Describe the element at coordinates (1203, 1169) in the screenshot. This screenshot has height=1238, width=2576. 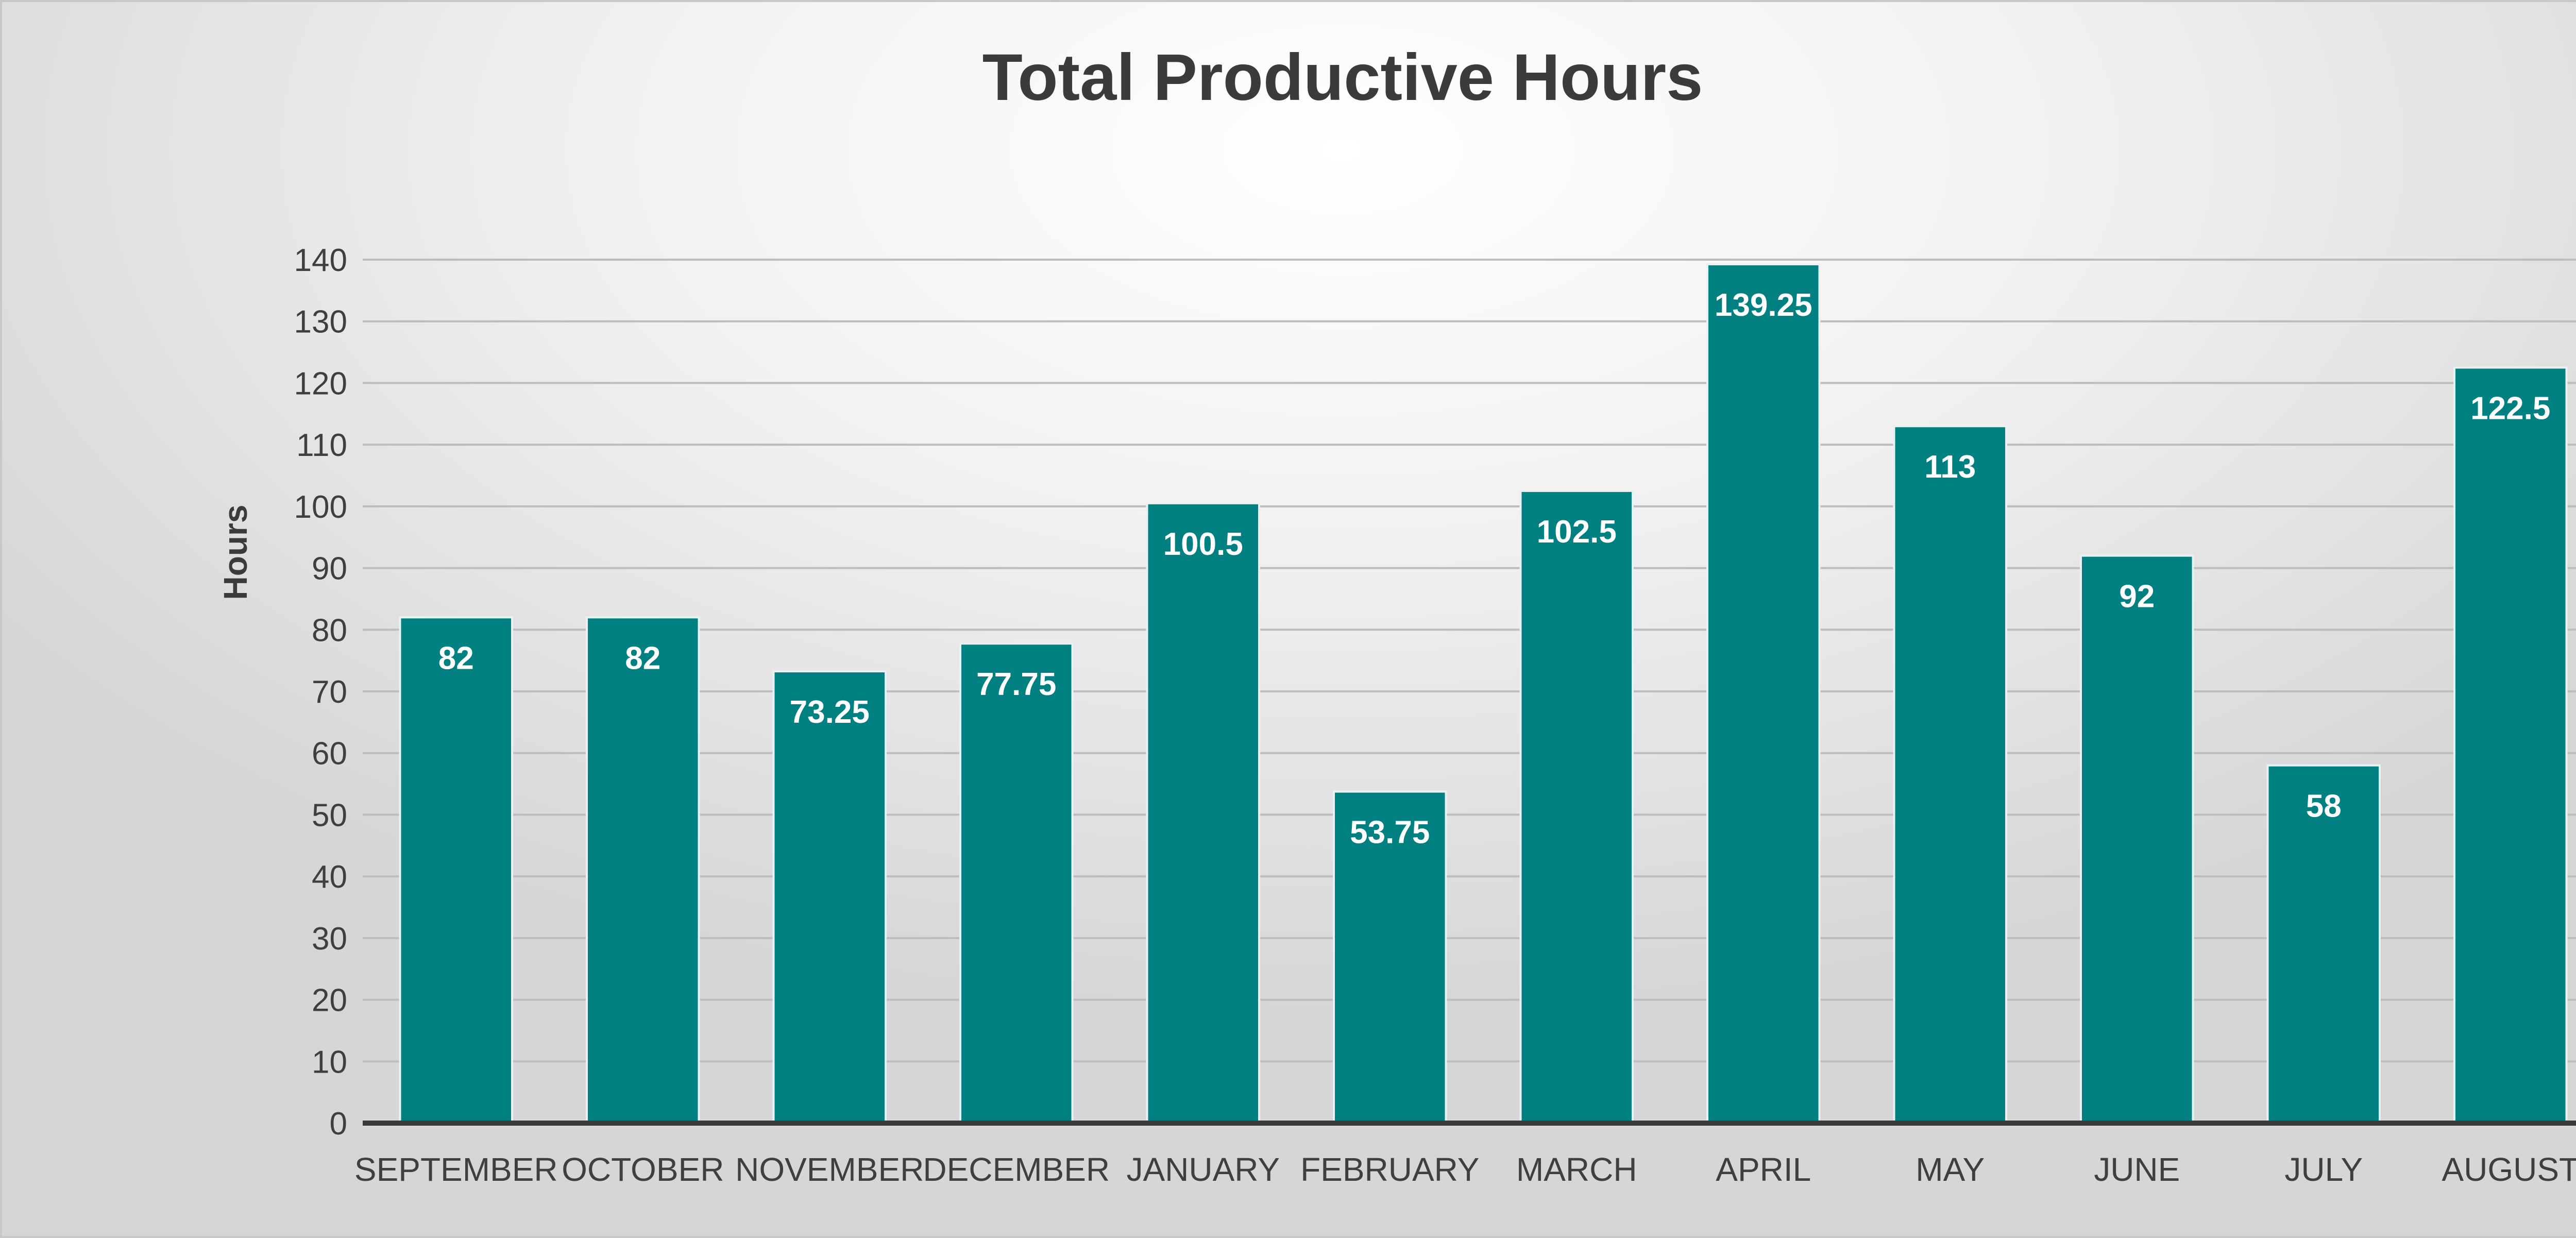
I see `x-tick-label: JANUARY` at that location.